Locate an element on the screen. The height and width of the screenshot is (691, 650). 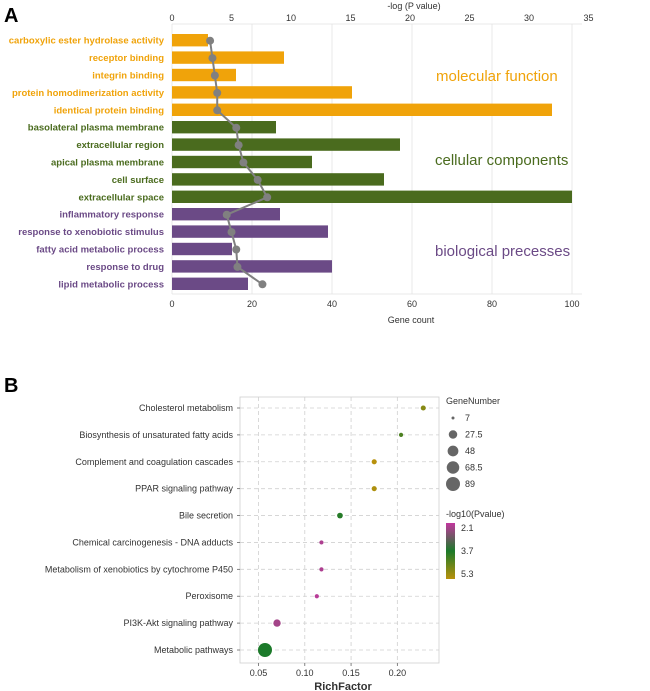
panel-a-bottom-axis-title: Gene count is located at coordinates (411, 320).